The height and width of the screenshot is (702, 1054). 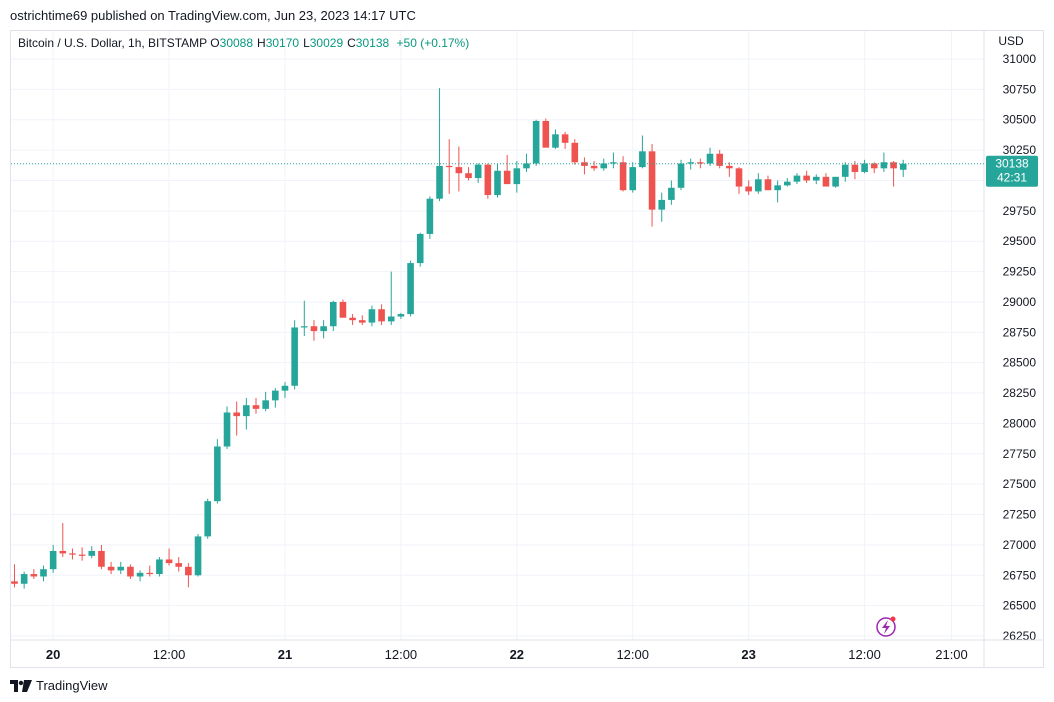 I want to click on lightning-icon, so click(x=886, y=626).